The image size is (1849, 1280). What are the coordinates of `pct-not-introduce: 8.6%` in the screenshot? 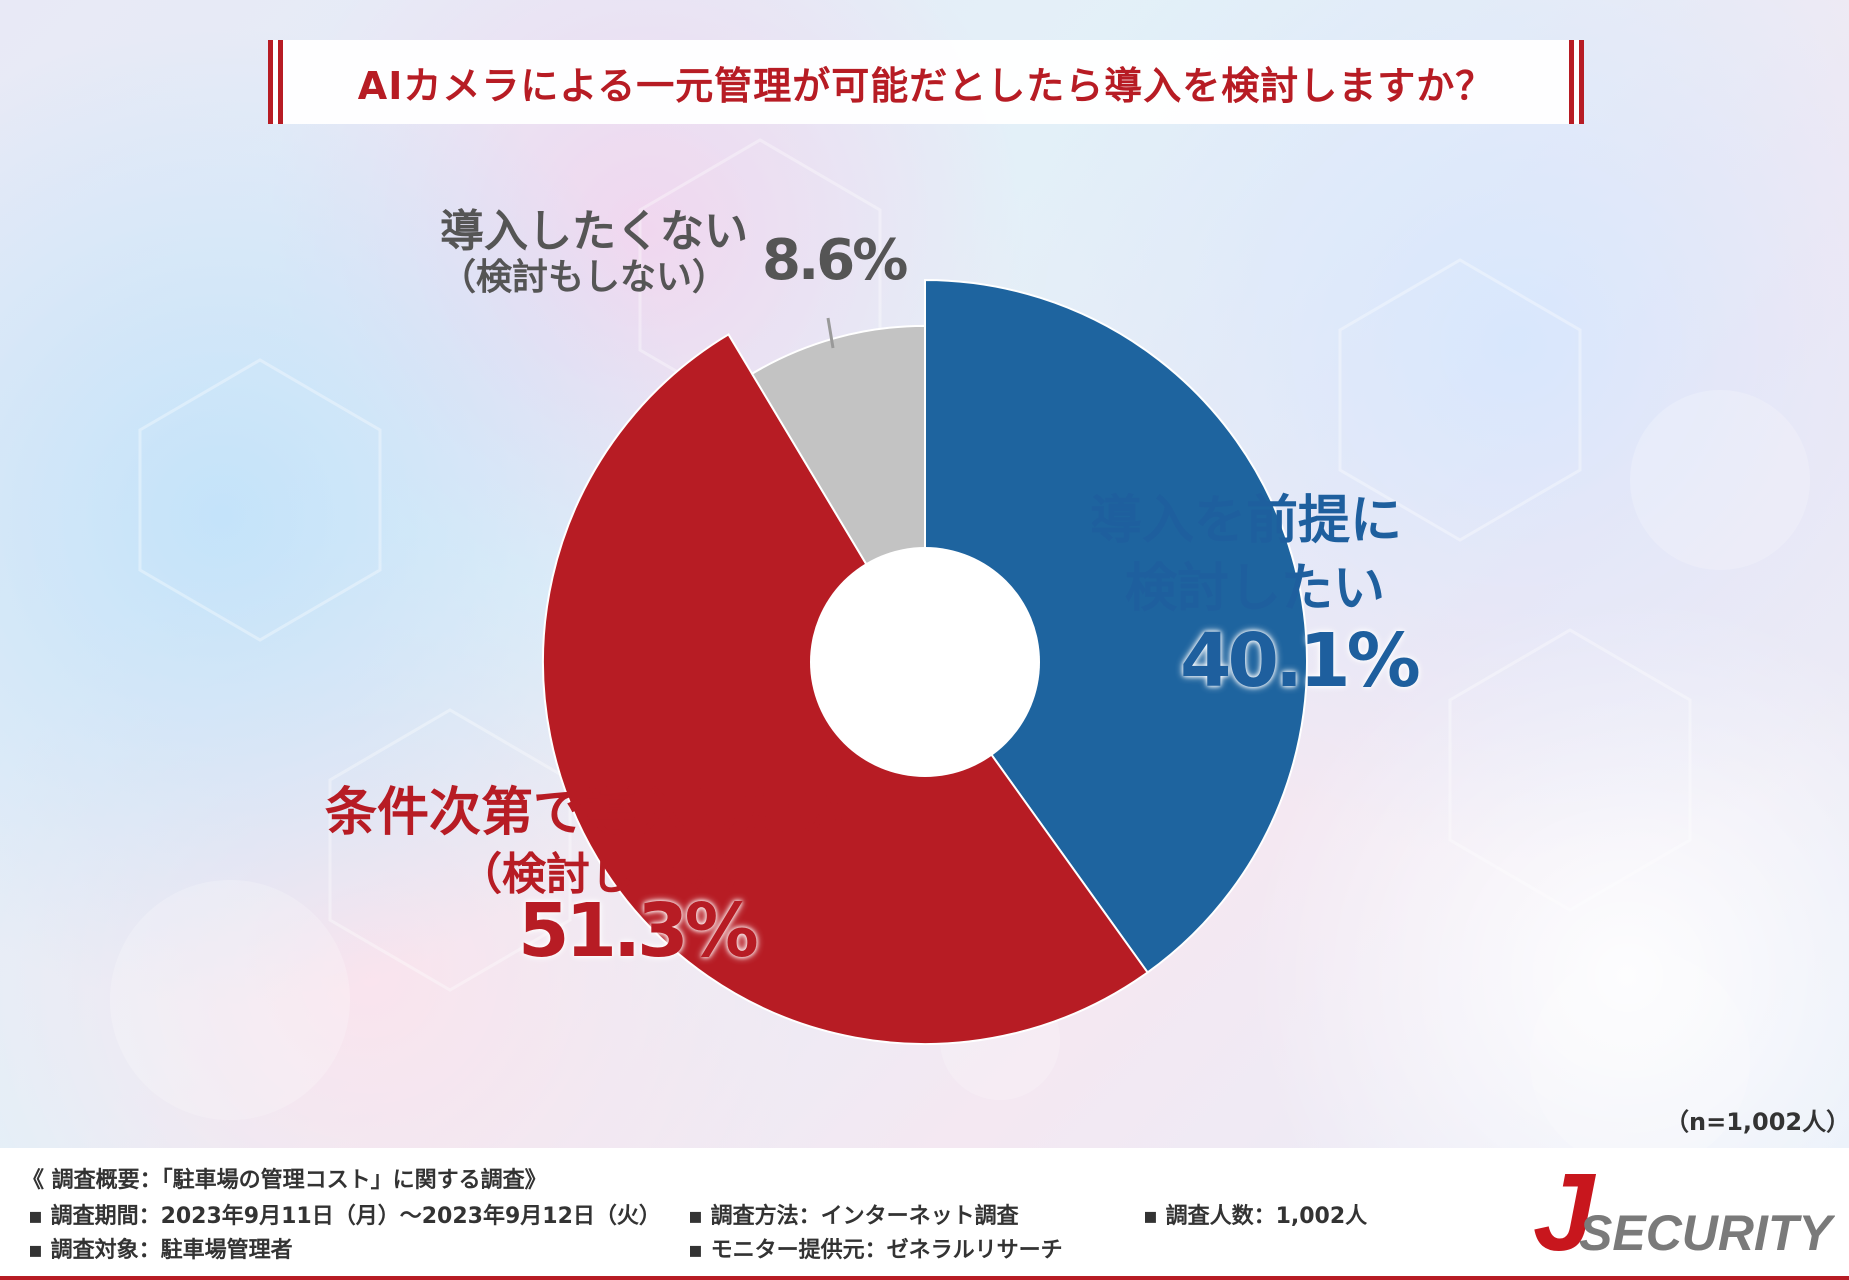 It's located at (835, 260).